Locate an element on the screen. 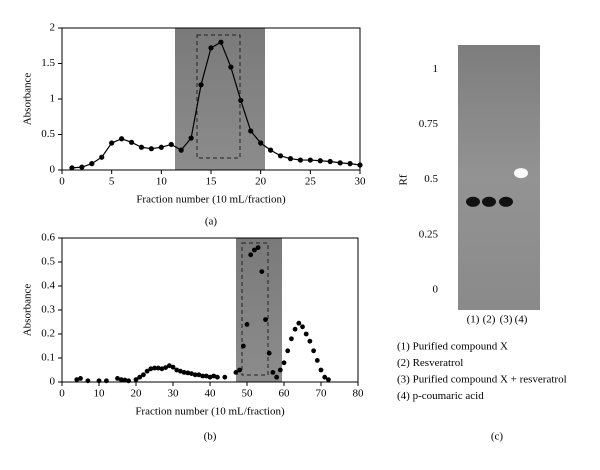 This screenshot has width=600, height=470. x-tick-label: 30 is located at coordinates (174, 394).